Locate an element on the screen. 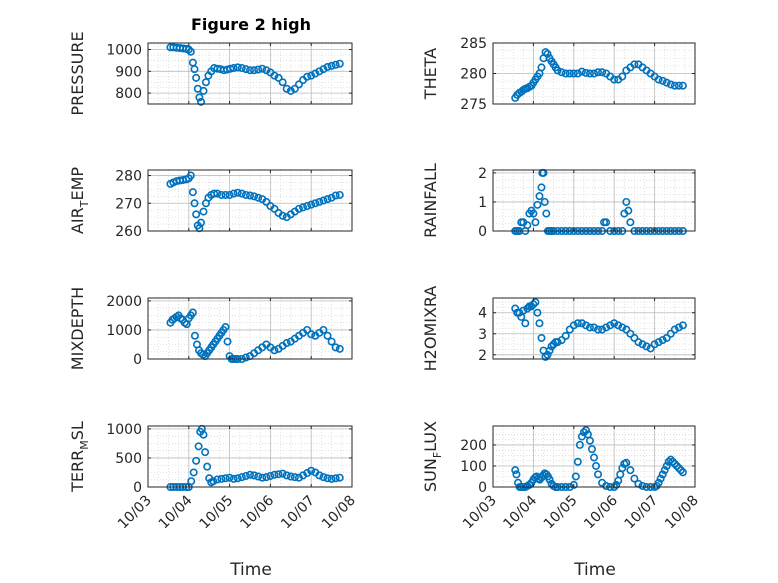 The image size is (778, 583). subplot-3: 260 270 280 AIRTEMP is located at coordinates (210, 203).